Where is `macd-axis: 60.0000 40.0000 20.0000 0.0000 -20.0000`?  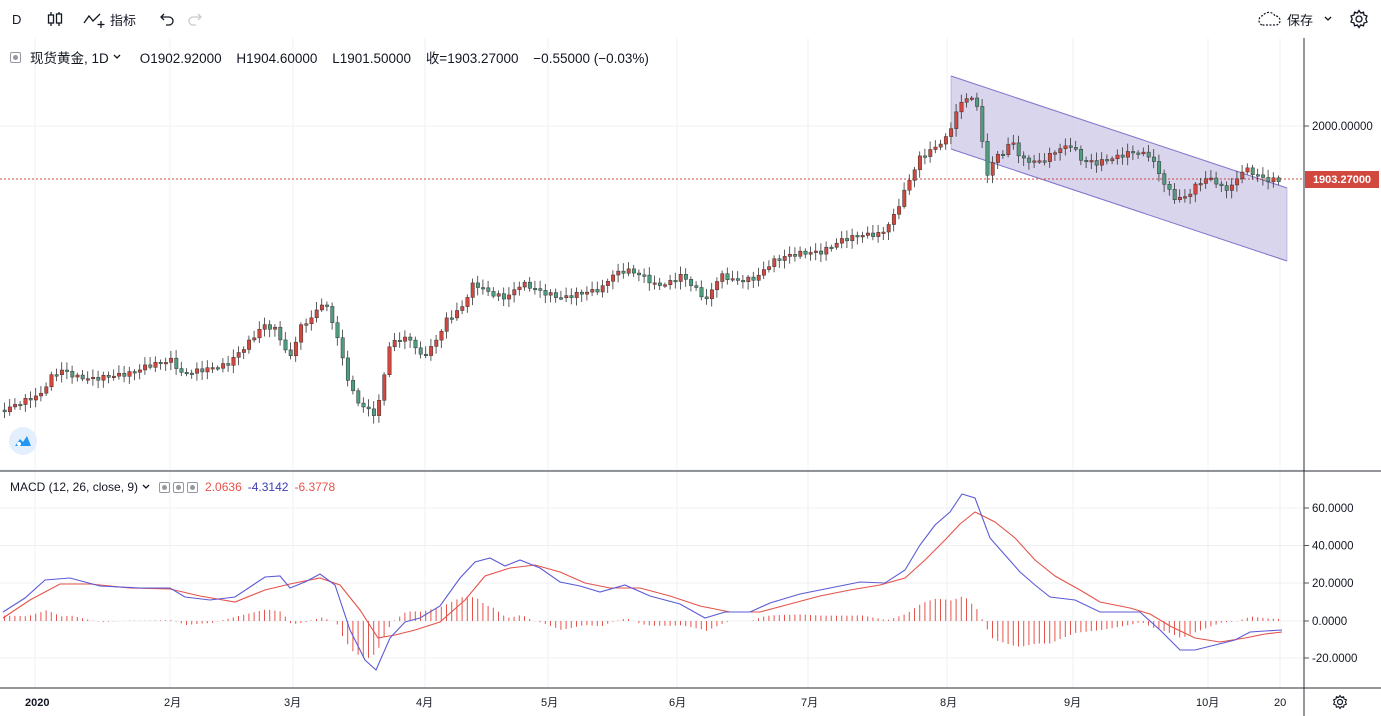
macd-axis: 60.0000 40.0000 20.0000 0.0000 -20.0000 is located at coordinates (1330, 584).